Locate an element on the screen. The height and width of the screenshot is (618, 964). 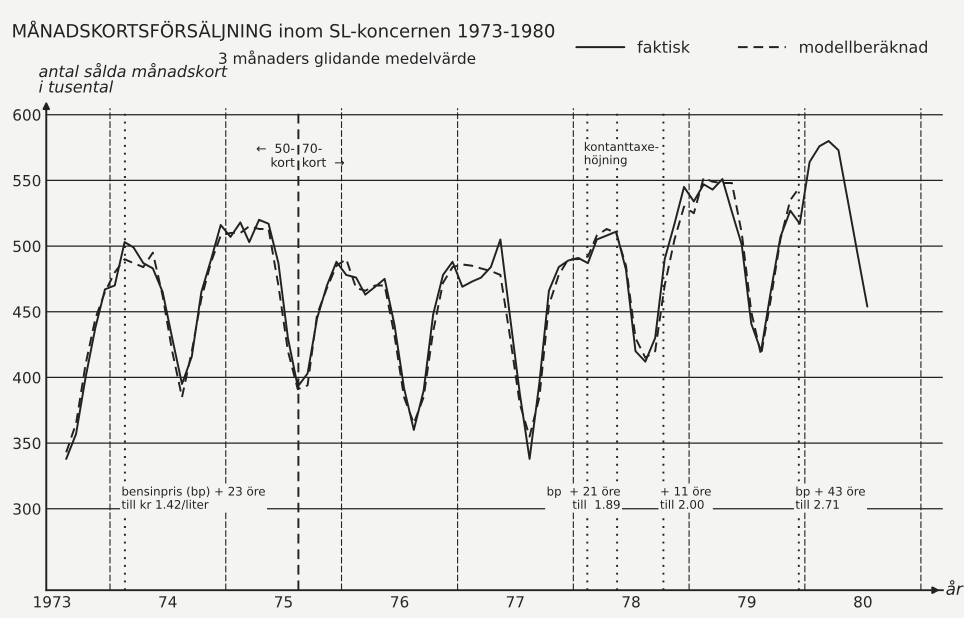
x-tick-label: 80 is located at coordinates (863, 602).